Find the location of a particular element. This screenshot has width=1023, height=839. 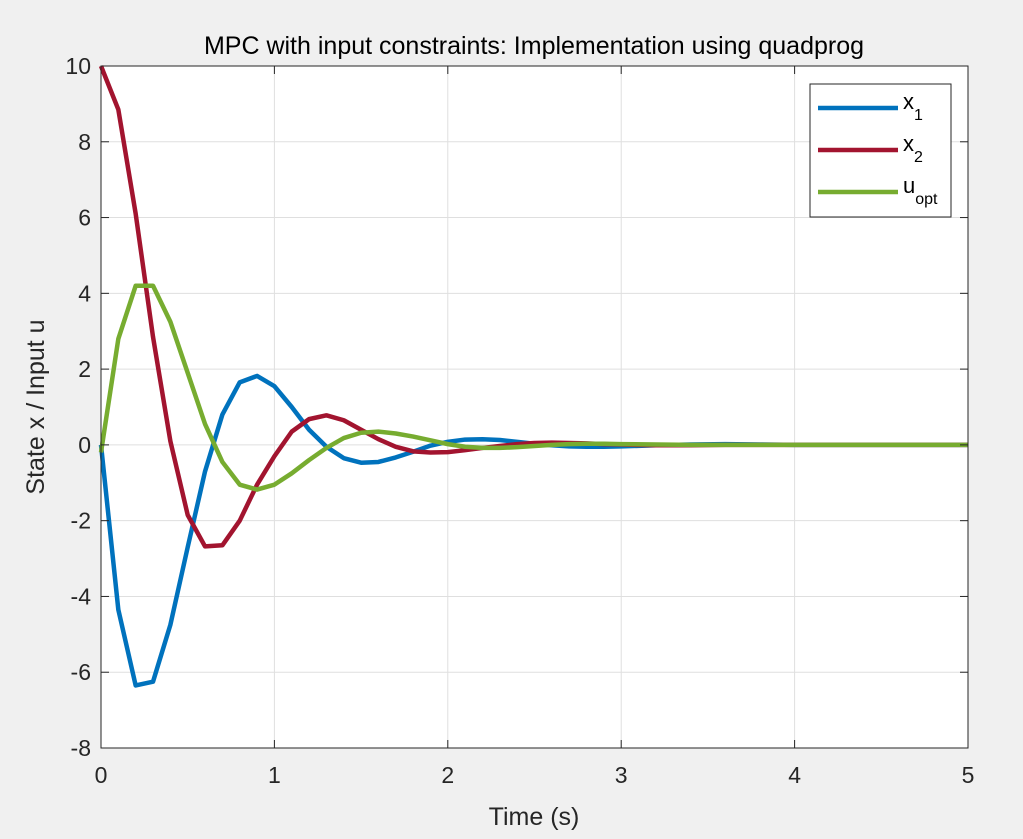

x-tick-label: 3 is located at coordinates (621, 775).